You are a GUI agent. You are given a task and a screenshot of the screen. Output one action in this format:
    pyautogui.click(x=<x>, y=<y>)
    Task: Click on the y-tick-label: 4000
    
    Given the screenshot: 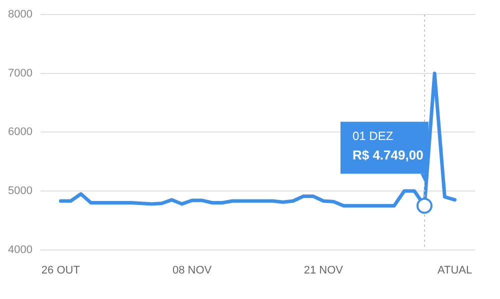 What is the action you would take?
    pyautogui.click(x=20, y=250)
    